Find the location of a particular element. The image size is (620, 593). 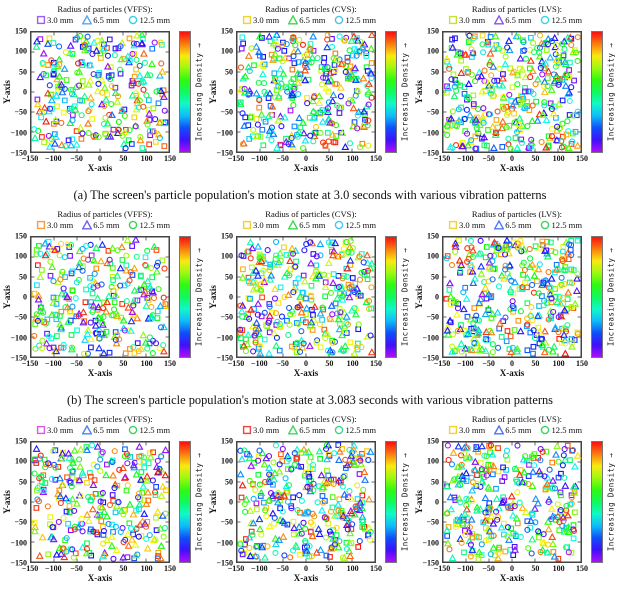

legend-title: Radius of particles (VFFS): is located at coordinates (105, 419).